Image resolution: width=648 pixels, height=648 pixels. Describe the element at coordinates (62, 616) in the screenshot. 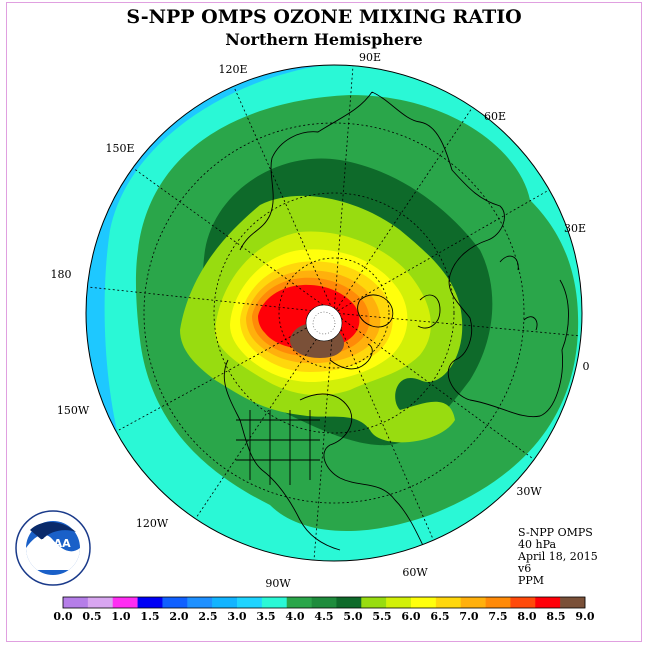

I see `colorbar-tick-label: 0.0` at that location.